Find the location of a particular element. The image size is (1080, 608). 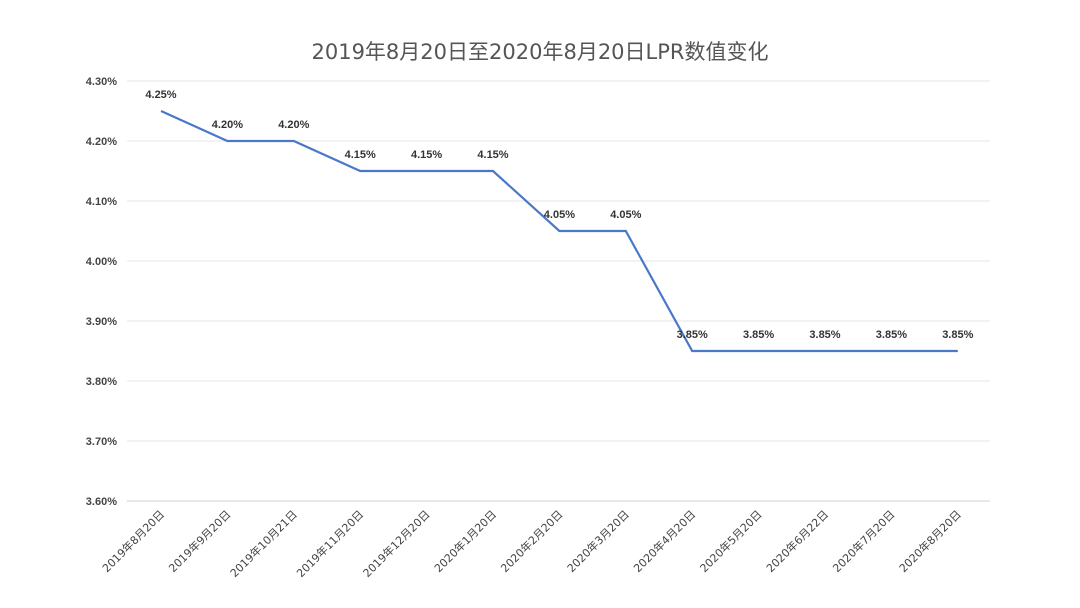

x-tick-label: 2020年5月20日 is located at coordinates (731, 541).